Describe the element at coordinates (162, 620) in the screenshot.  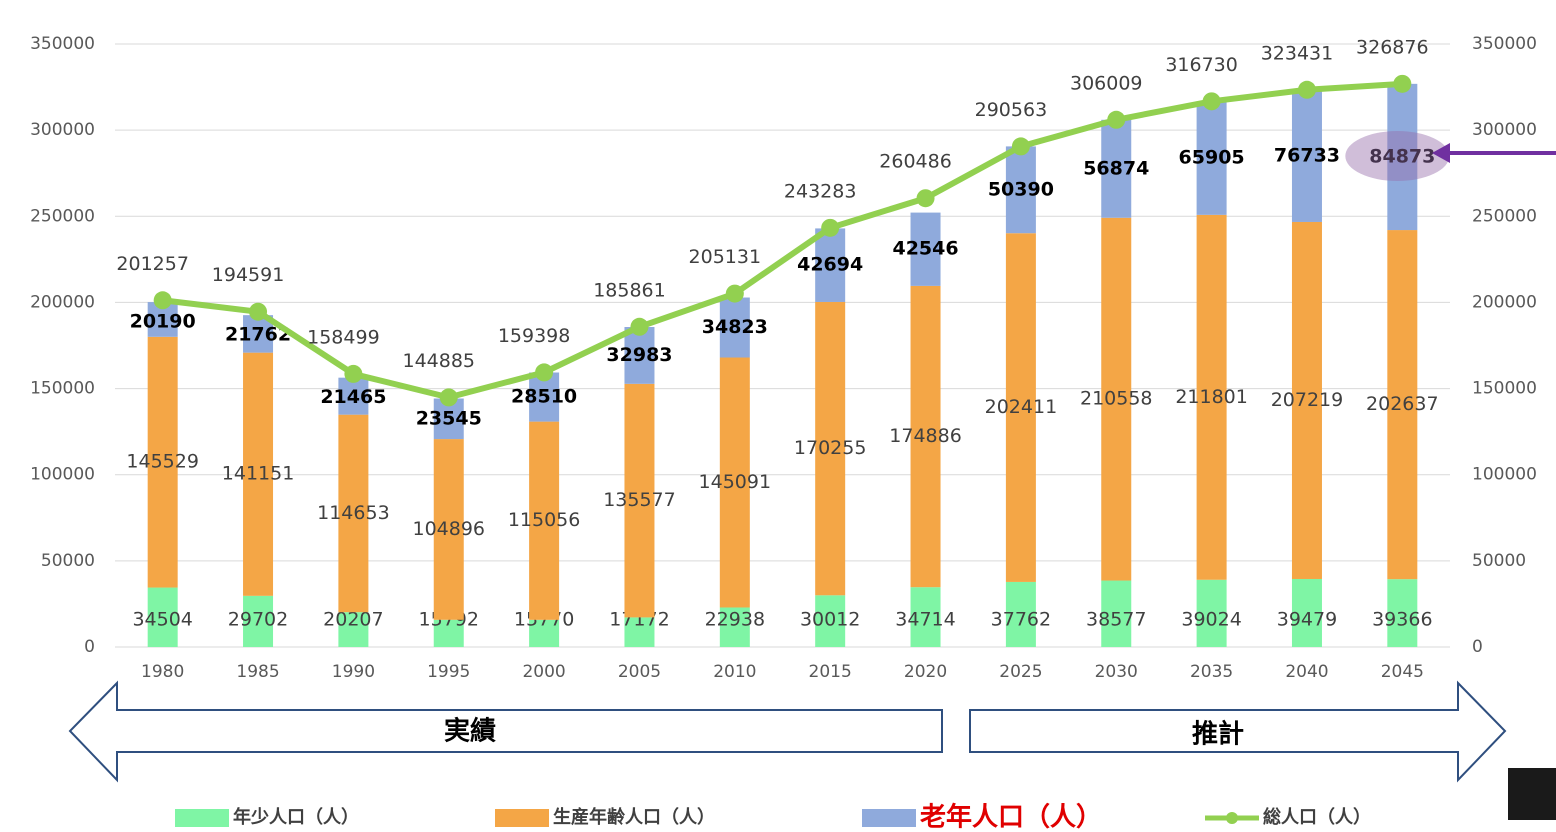
I see `data-label: 34504` at that location.